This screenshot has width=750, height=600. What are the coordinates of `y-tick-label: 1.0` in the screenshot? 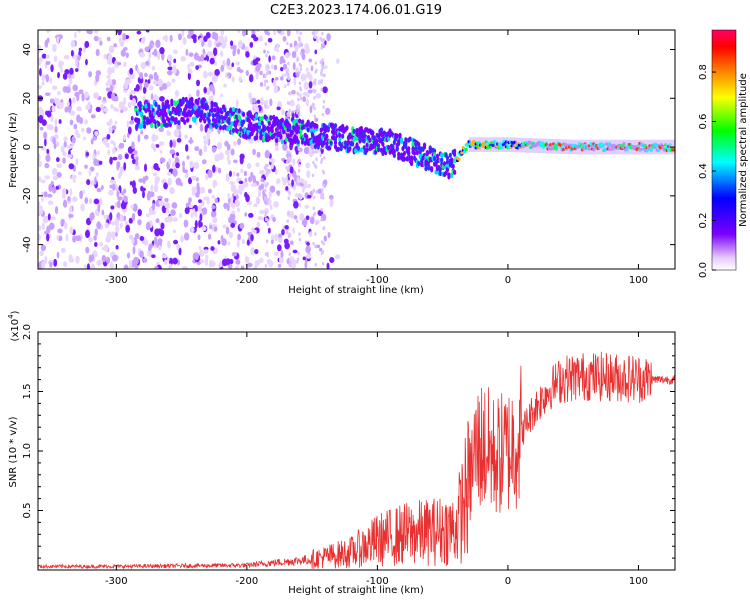 It's located at (27, 451).